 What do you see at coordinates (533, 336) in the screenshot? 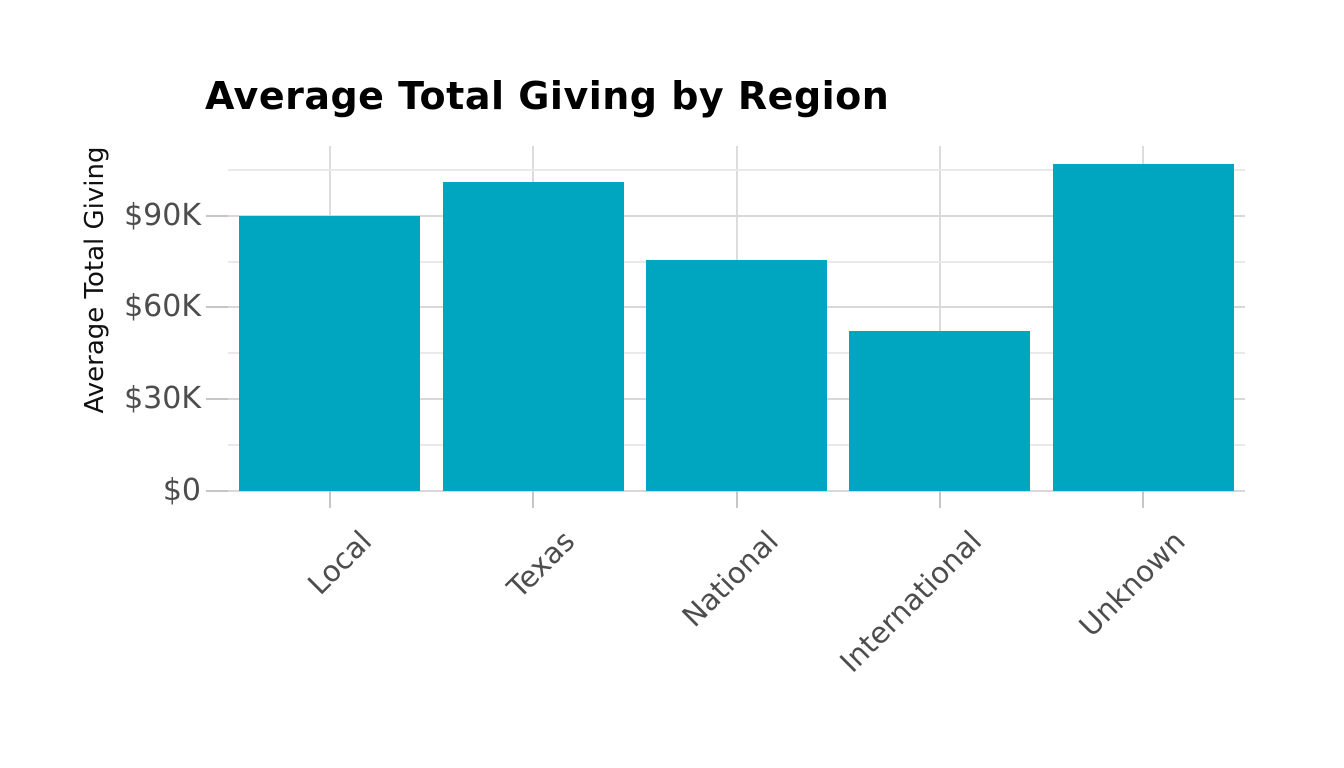
I see `bar-texas` at bounding box center [533, 336].